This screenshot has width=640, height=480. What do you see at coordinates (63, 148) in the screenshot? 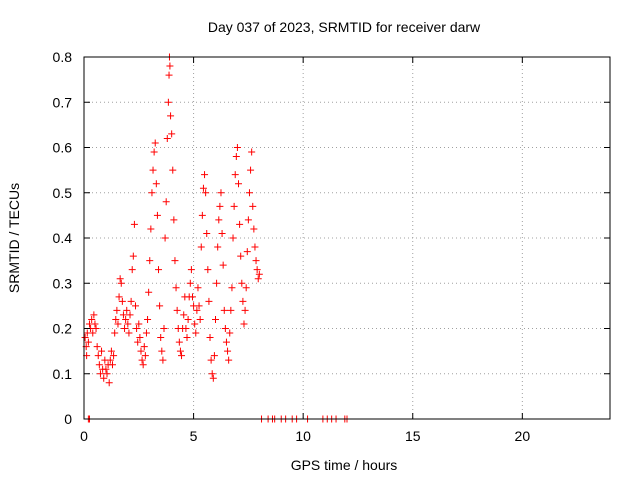
I see `y-tick-label: 0.6` at bounding box center [63, 148].